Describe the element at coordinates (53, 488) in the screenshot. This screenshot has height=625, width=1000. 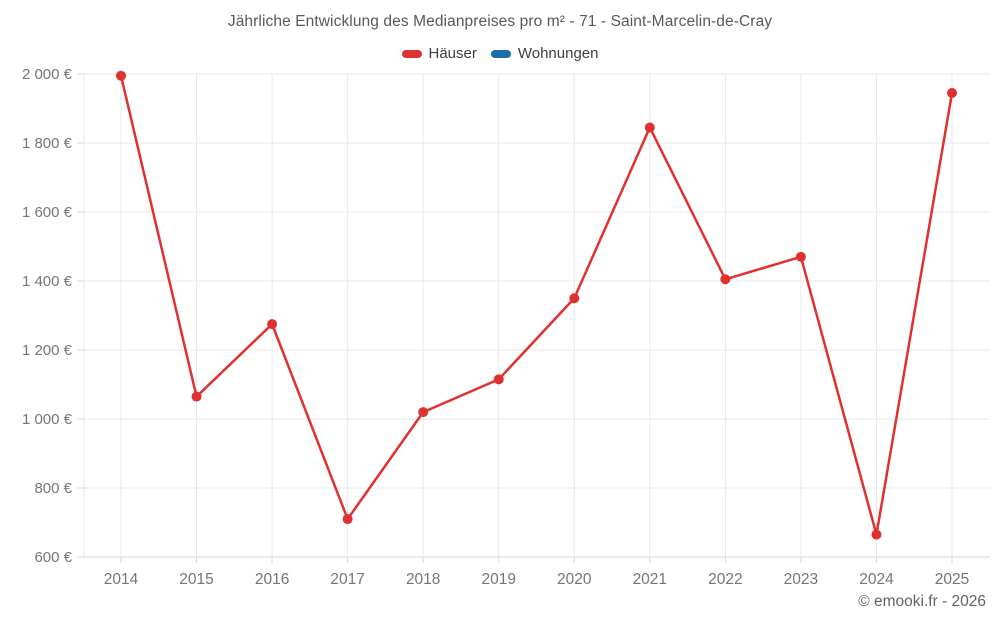
I see `y-axis-tick-label: 800 €` at that location.